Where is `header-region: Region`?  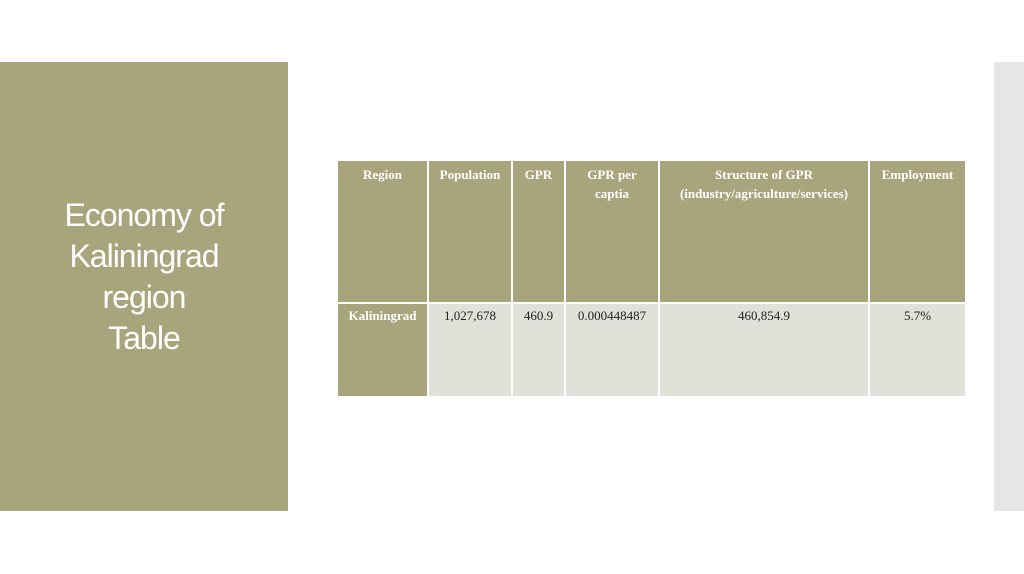 header-region: Region is located at coordinates (382, 231).